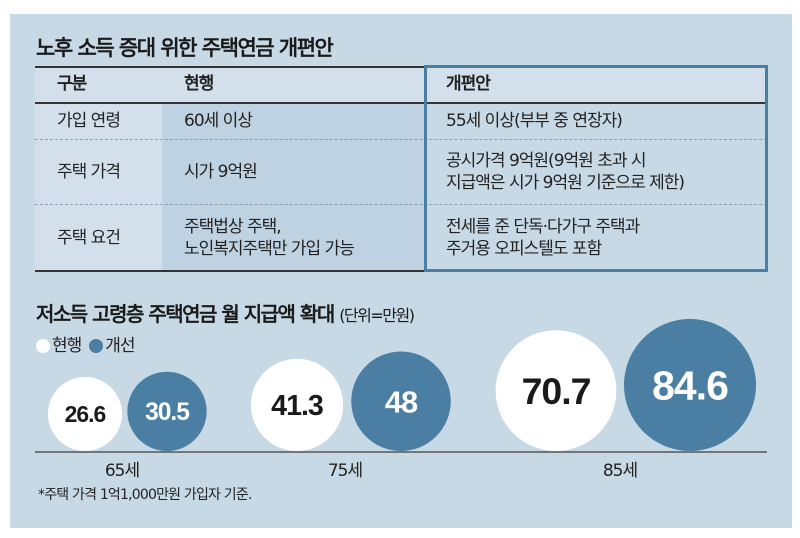 The width and height of the screenshot is (800, 538). Describe the element at coordinates (565, 183) in the screenshot. I see `cell-line: 지급액은 시가 9억원 기준으로 제한)` at that location.